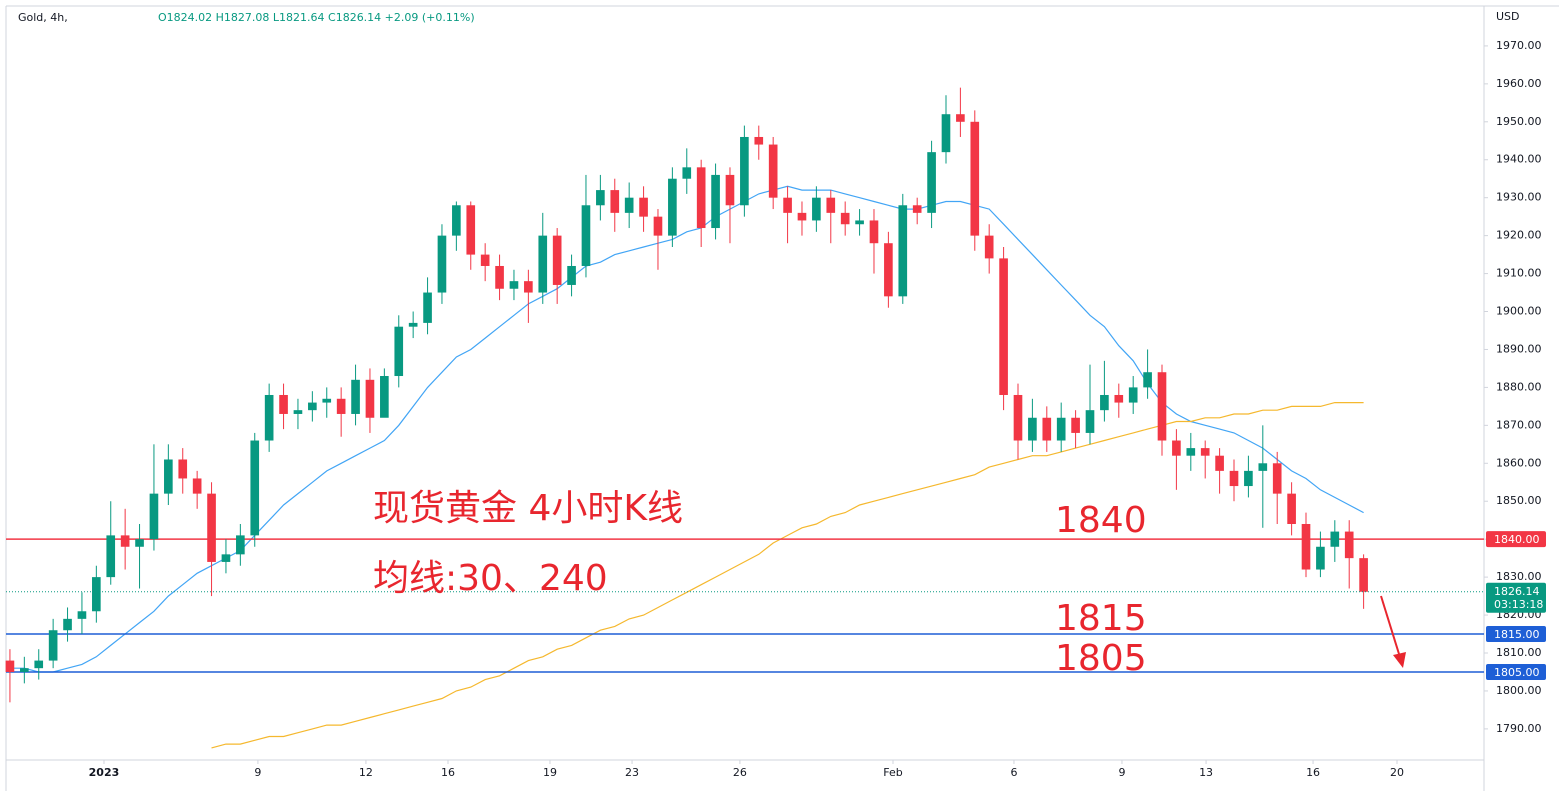 Image resolution: width=1559 pixels, height=795 pixels. What do you see at coordinates (1519, 311) in the screenshot?
I see `y-tick-label: 1900.00` at bounding box center [1519, 311].